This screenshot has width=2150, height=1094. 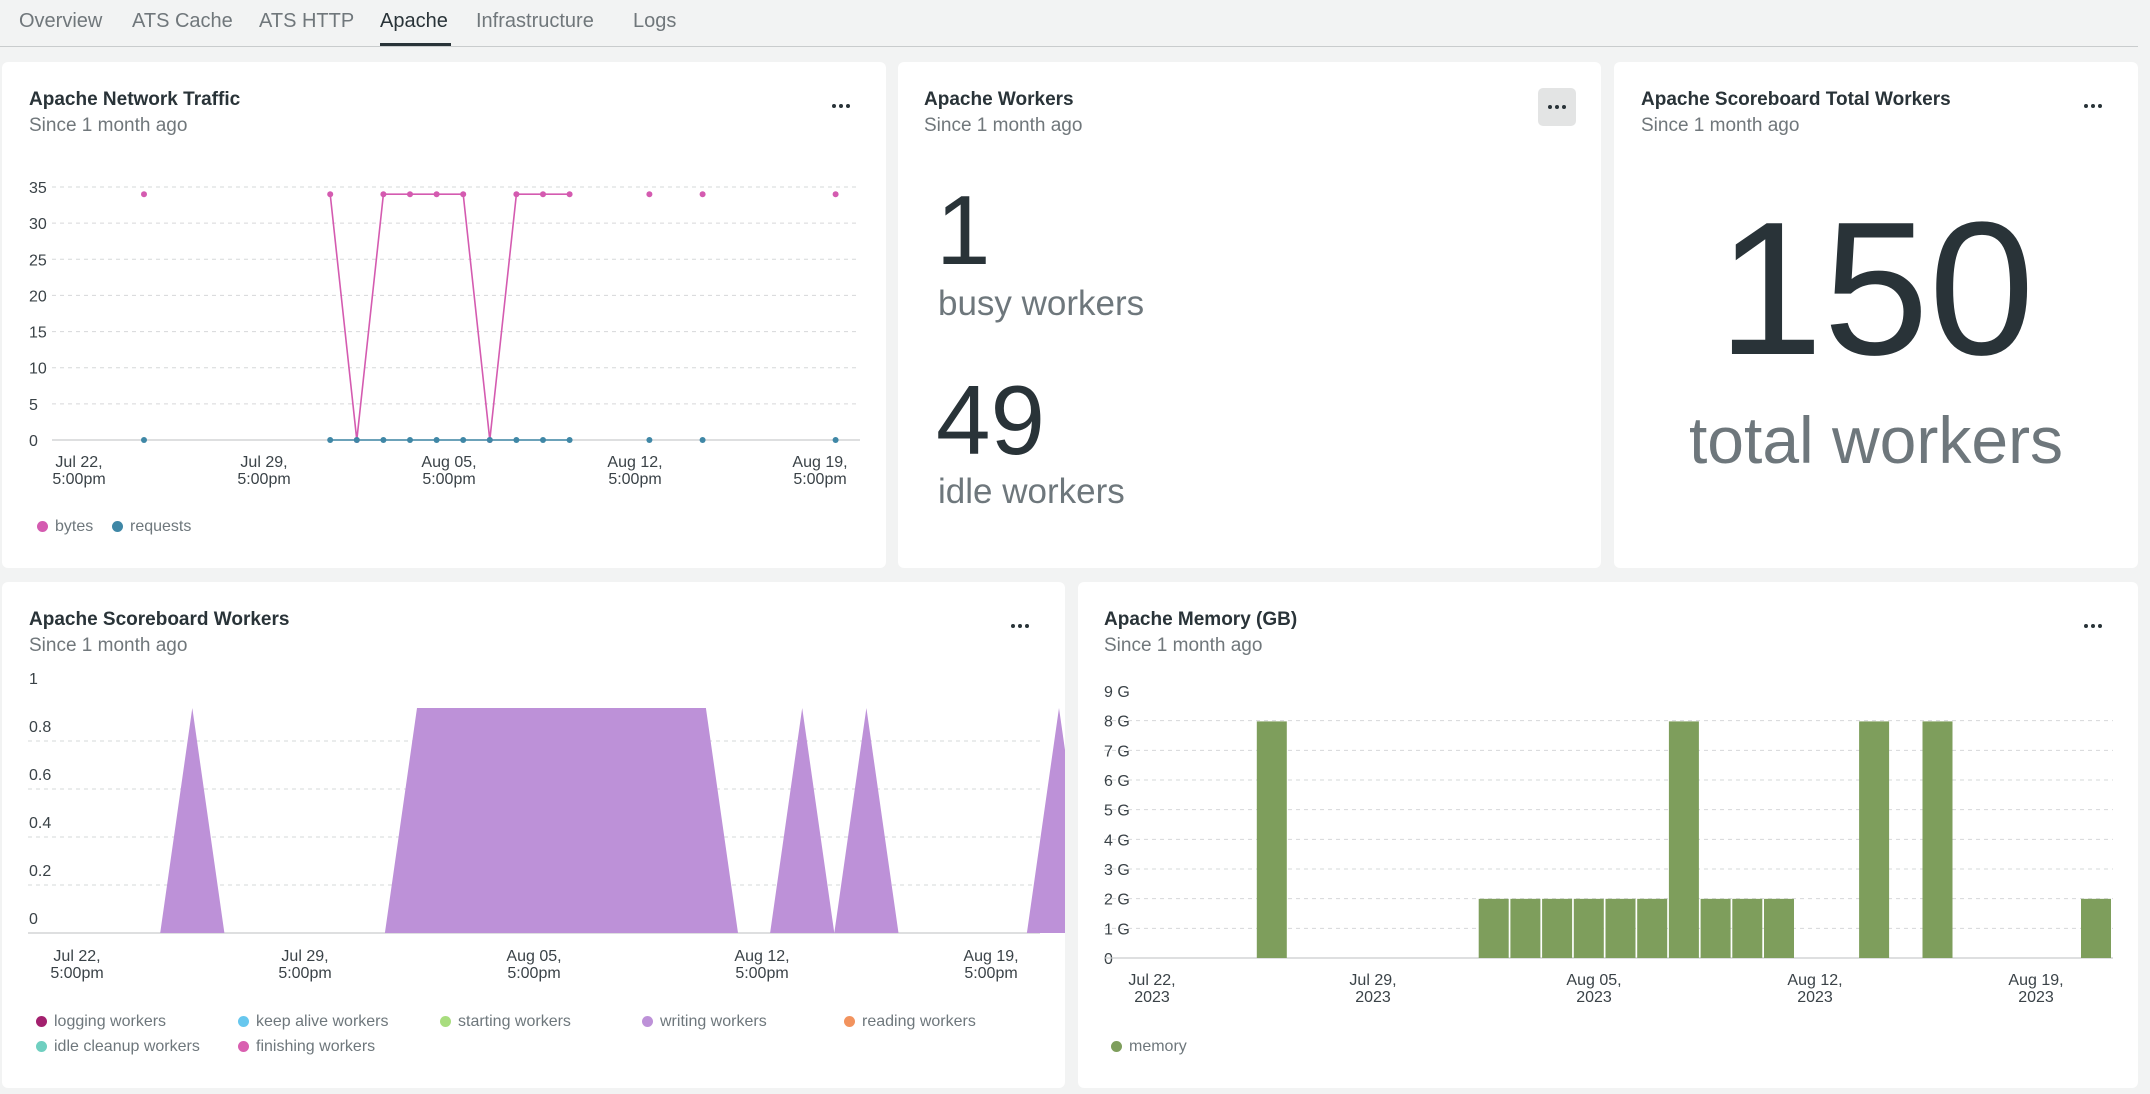 I want to click on legend-item: requests, so click(x=151, y=527).